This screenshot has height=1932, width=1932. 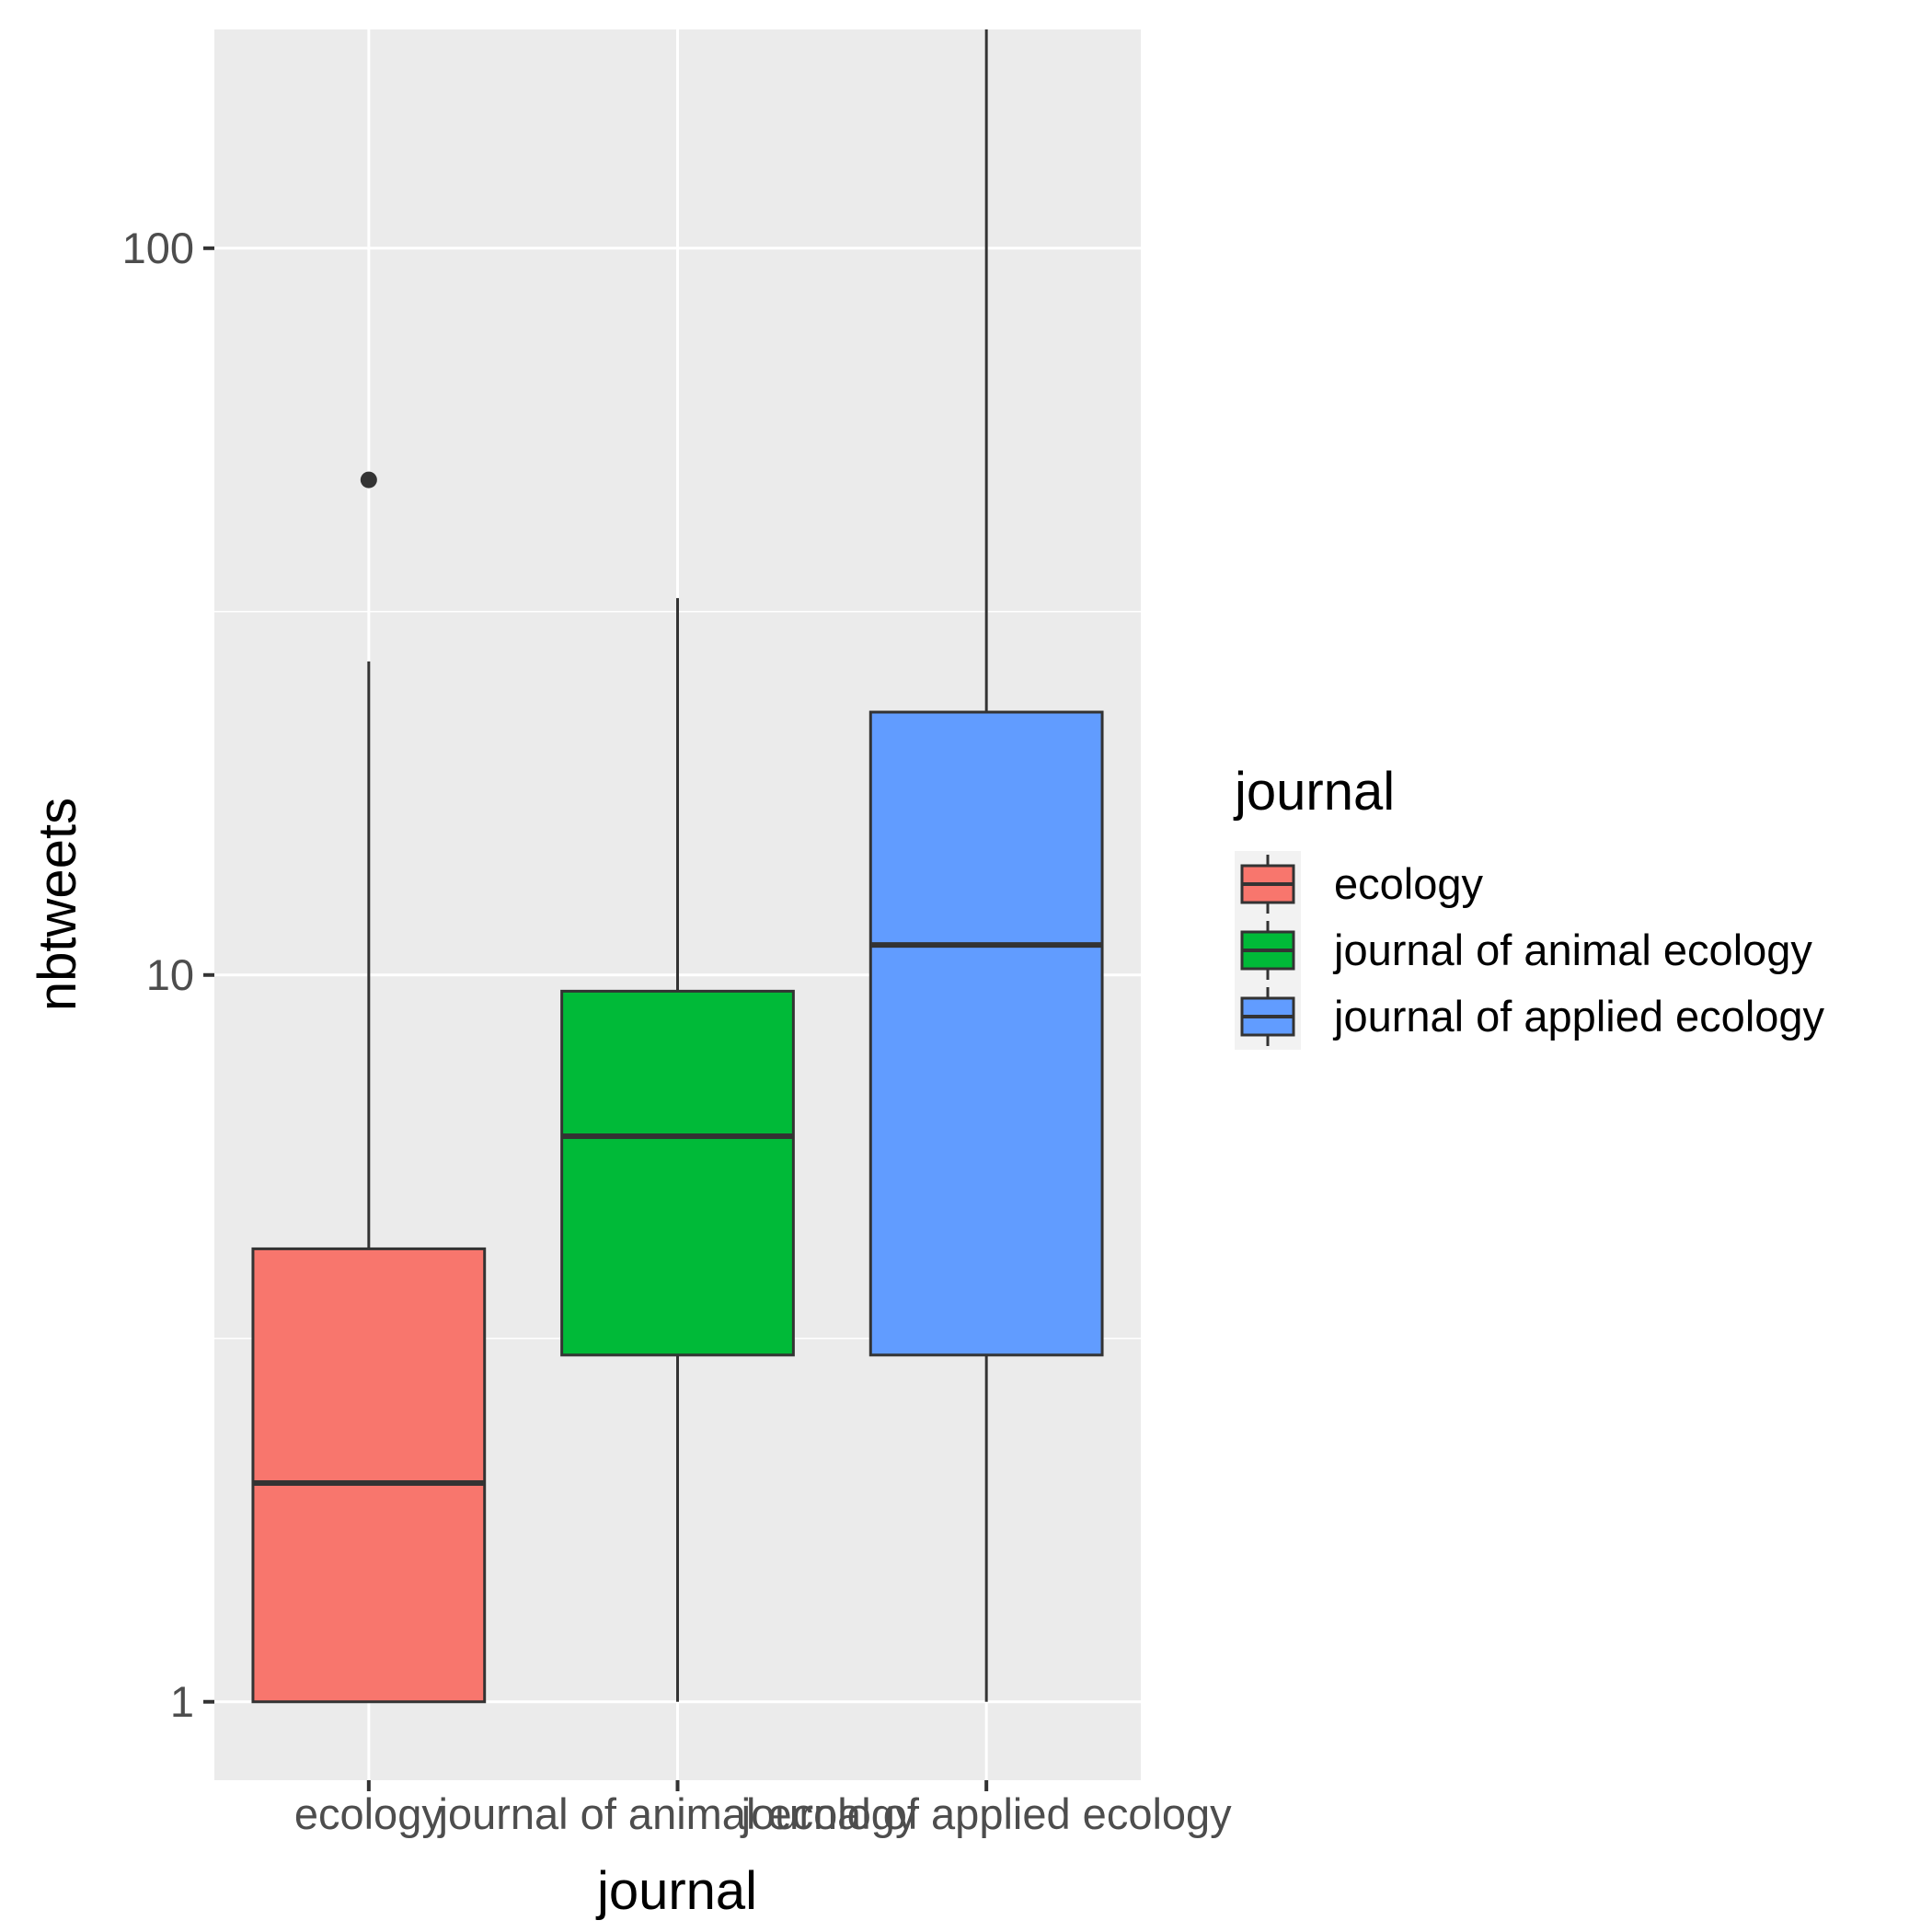 I want to click on legend-item: journal of applied ecology, so click(x=1532, y=1016).